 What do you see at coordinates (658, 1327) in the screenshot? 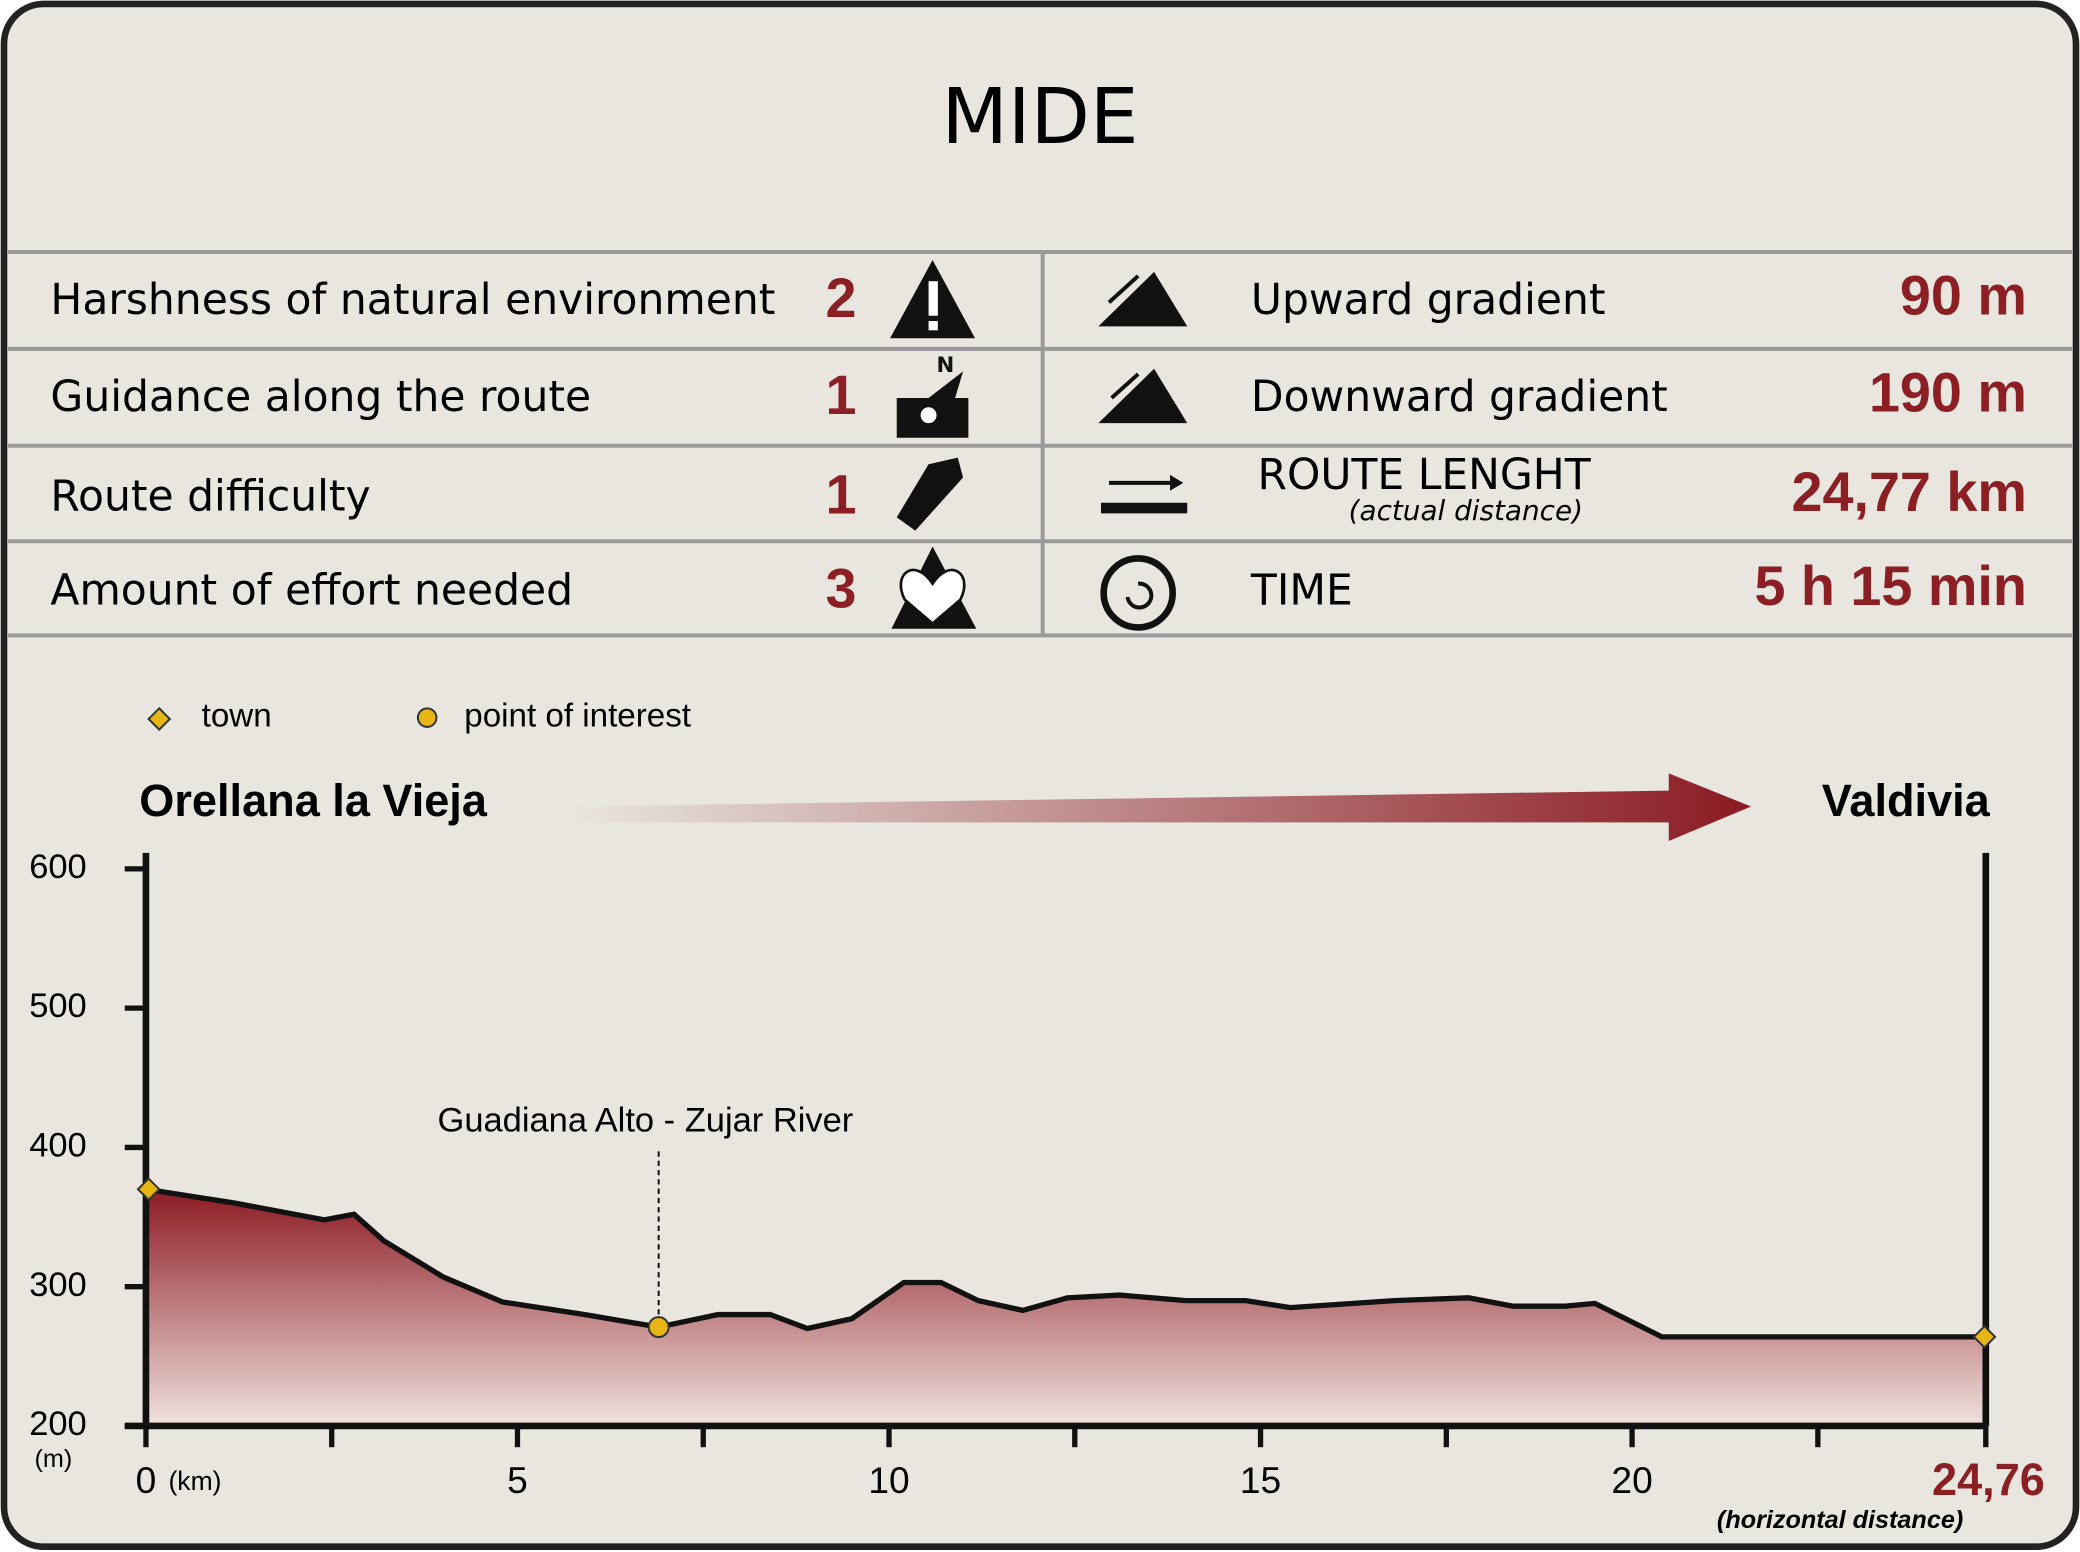
I see `poi-marker` at bounding box center [658, 1327].